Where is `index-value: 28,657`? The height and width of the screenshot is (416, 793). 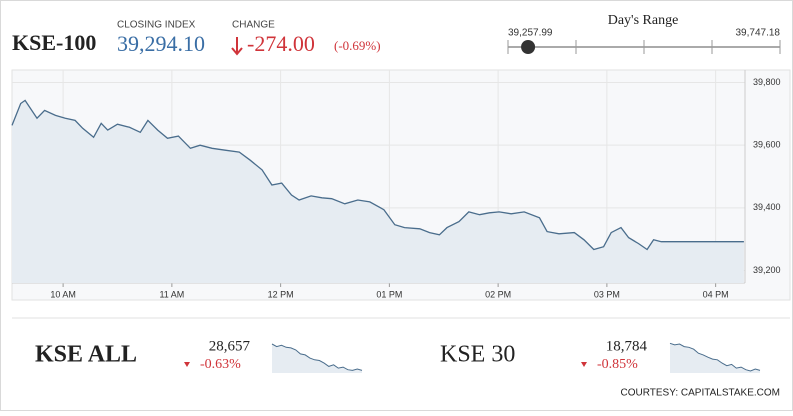 index-value: 28,657 is located at coordinates (230, 346).